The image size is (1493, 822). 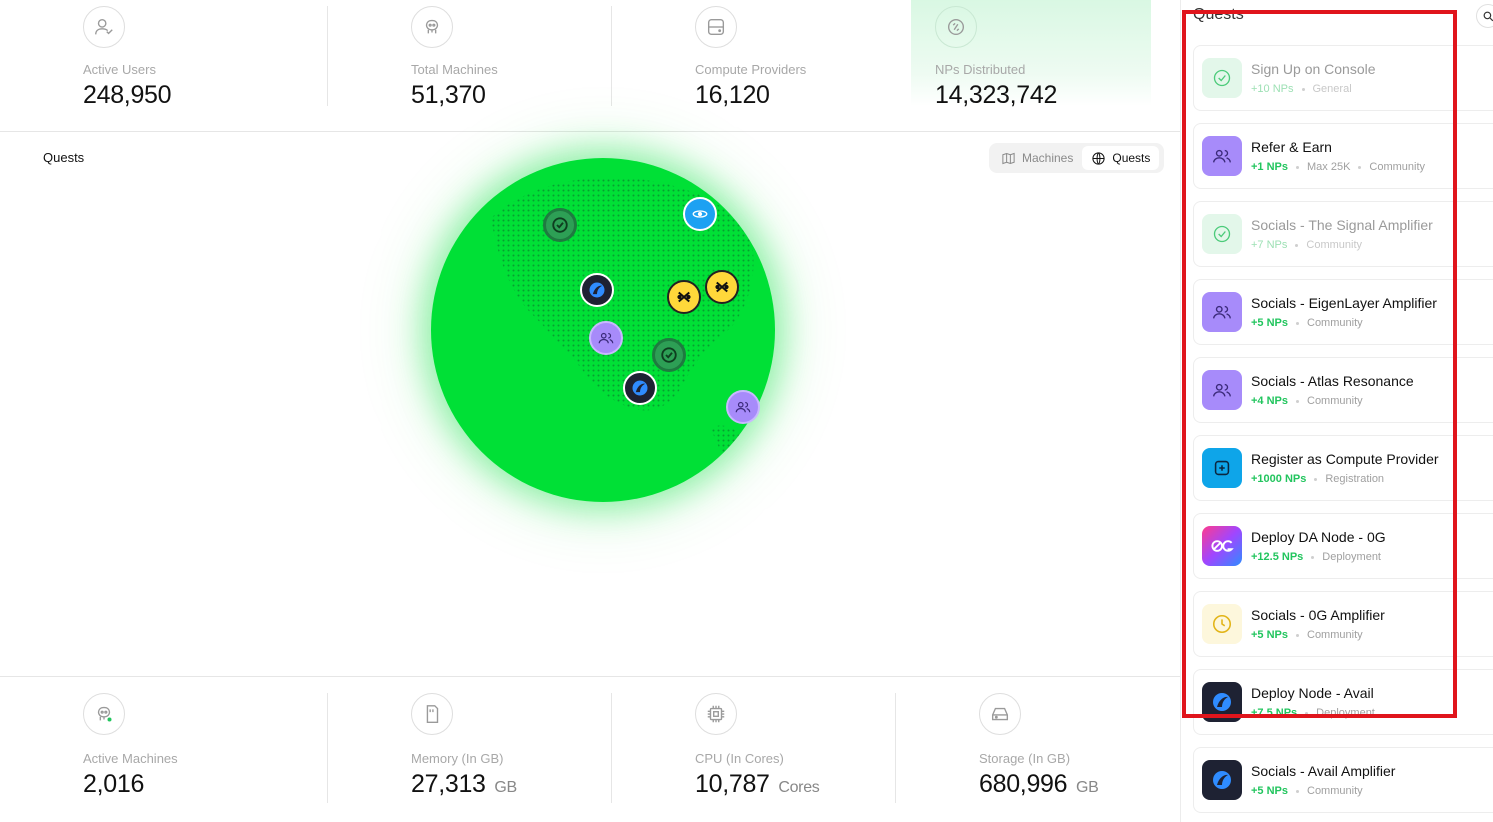 What do you see at coordinates (1277, 557) in the screenshot?
I see `quest-reward: +12.5 NPs` at bounding box center [1277, 557].